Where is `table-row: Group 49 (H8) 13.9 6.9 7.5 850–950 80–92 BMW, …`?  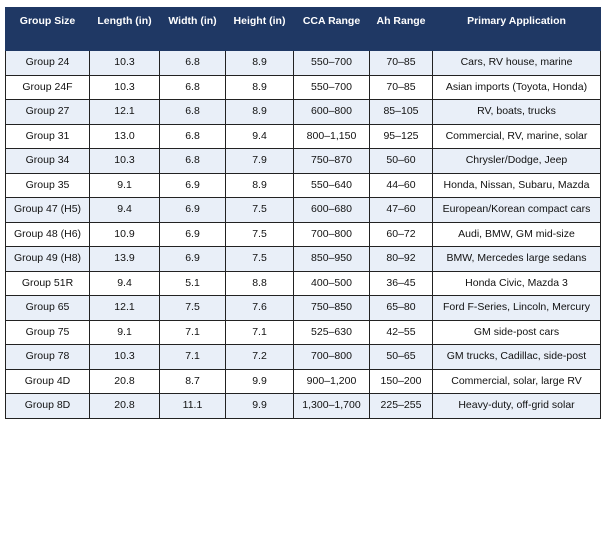 table-row: Group 49 (H8) 13.9 6.9 7.5 850–950 80–92 BMW, … is located at coordinates (303, 259).